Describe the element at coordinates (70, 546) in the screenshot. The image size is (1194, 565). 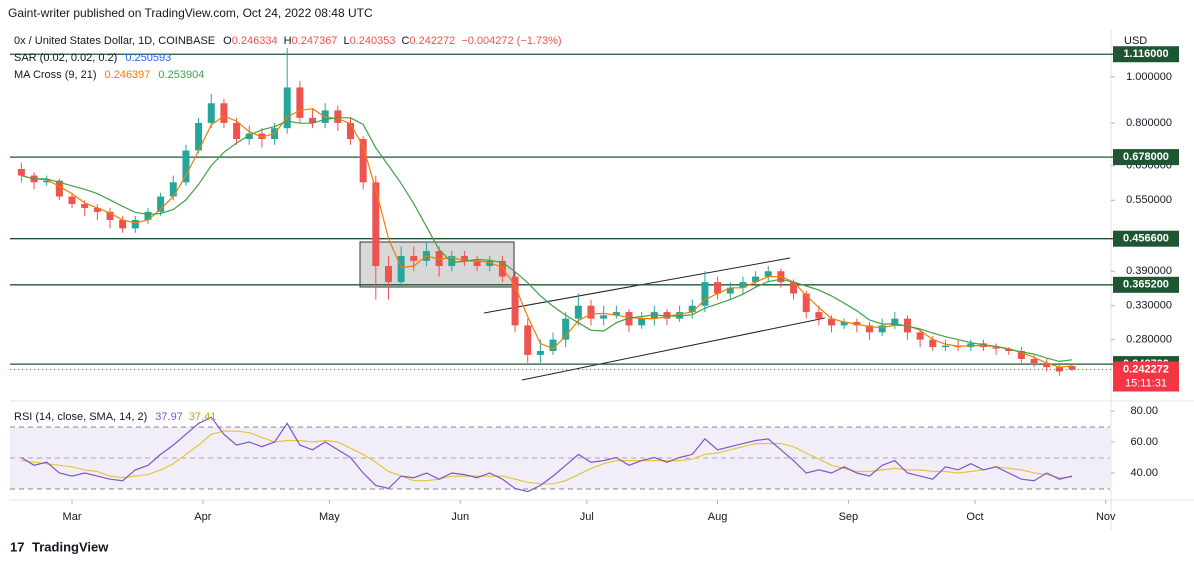
I see `footer-logo: TradingView` at that location.